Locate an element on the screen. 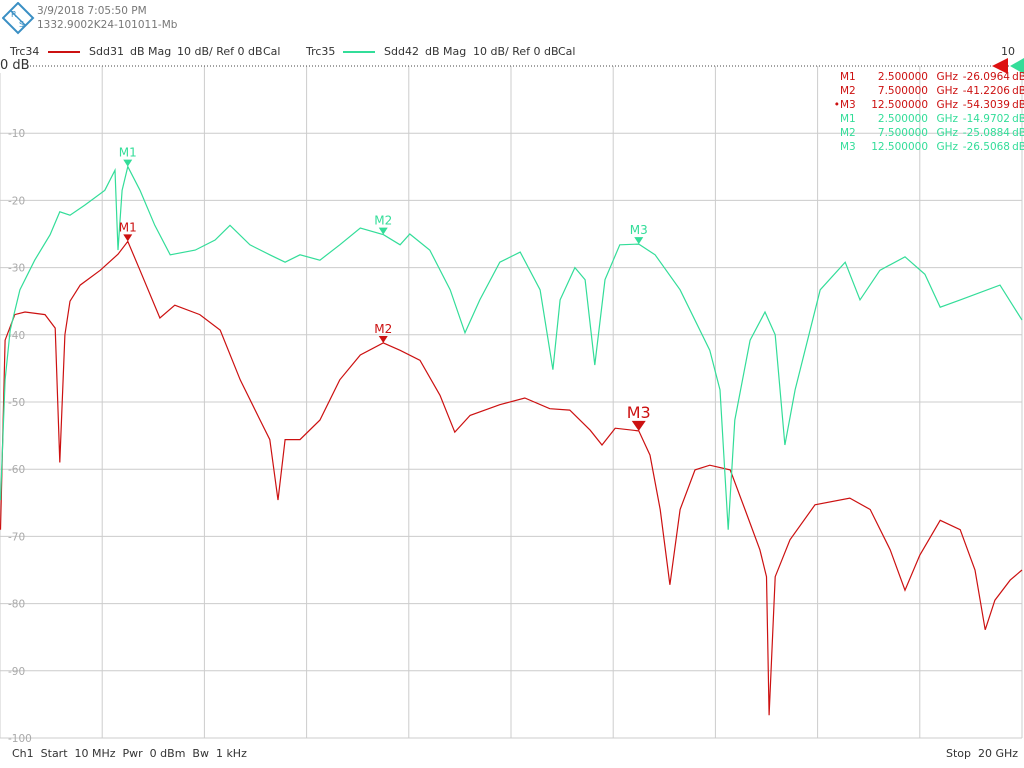 The height and width of the screenshot is (768, 1024). ref-arrow-trace34 is located at coordinates (1000, 66).